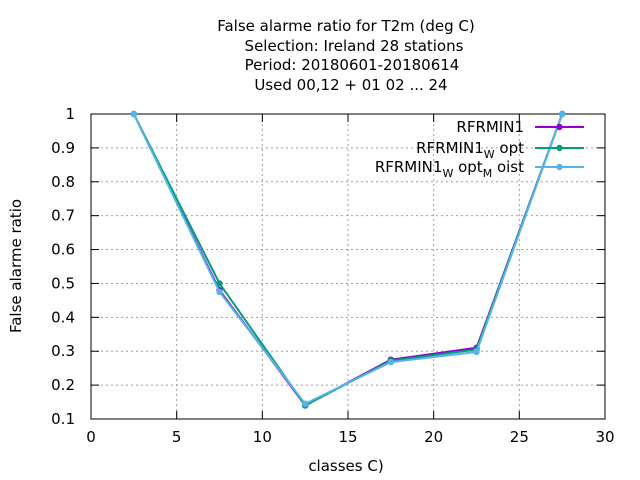 The height and width of the screenshot is (480, 640). What do you see at coordinates (350, 85) in the screenshot?
I see `title-line-4: Used 00,12 + 01 02 ... 24` at bounding box center [350, 85].